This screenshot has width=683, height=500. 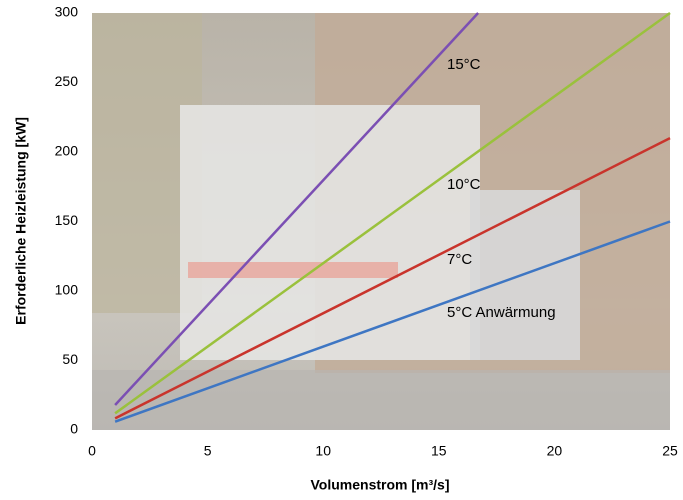 What do you see at coordinates (464, 64) in the screenshot?
I see `series-label: 15°C` at bounding box center [464, 64].